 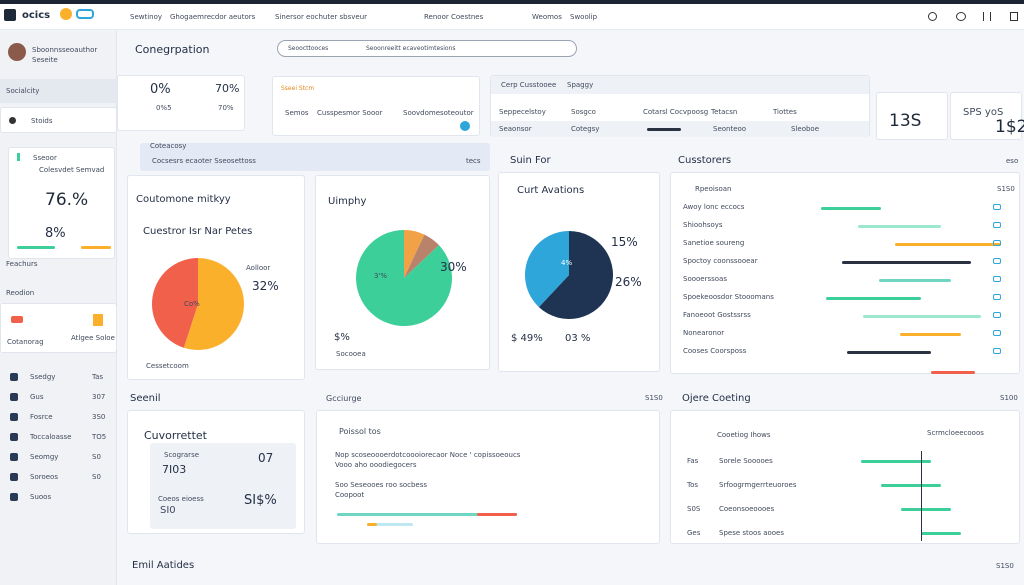 I want to click on footer: Emil Aatides, so click(x=163, y=565).